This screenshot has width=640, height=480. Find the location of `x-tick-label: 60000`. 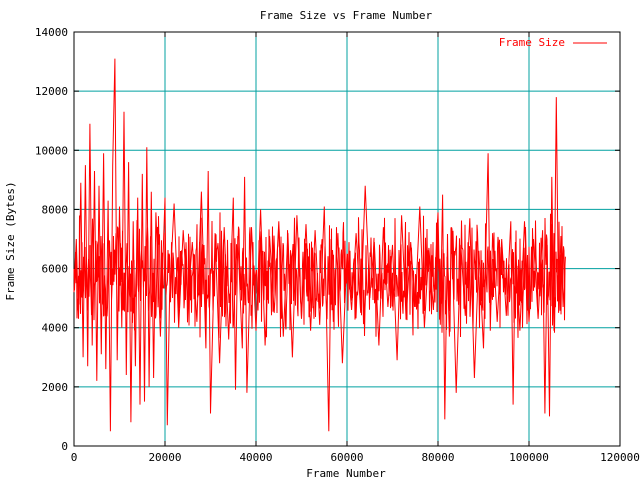

x-tick-label: 60000 is located at coordinates (346, 457).